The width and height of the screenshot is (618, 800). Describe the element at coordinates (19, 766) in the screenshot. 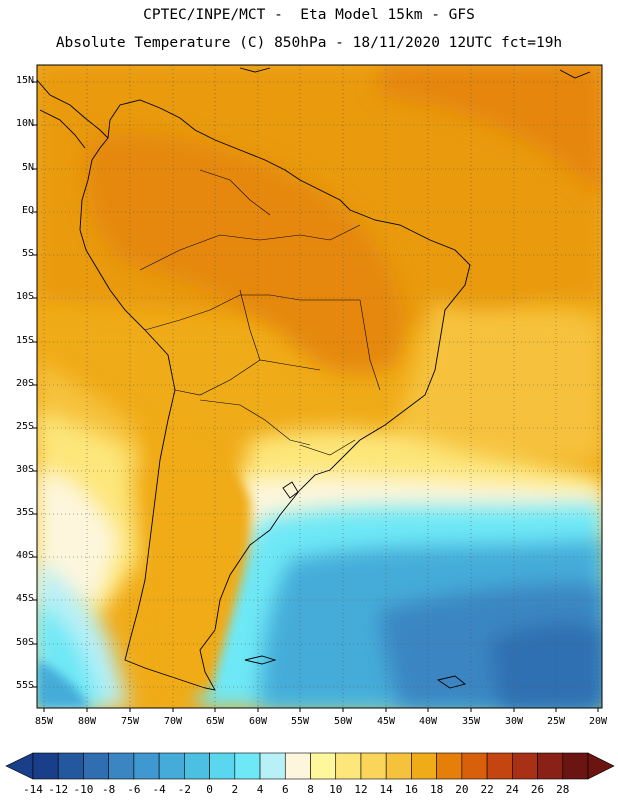

I see `colorbar-min-arrow` at that location.